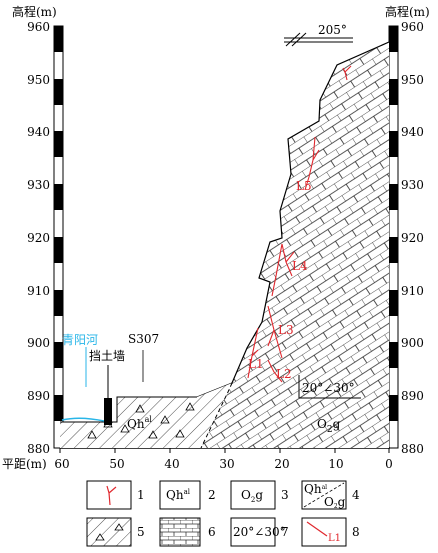 This screenshot has height=553, width=438. I want to click on o2g-label: O2g, so click(329, 426).